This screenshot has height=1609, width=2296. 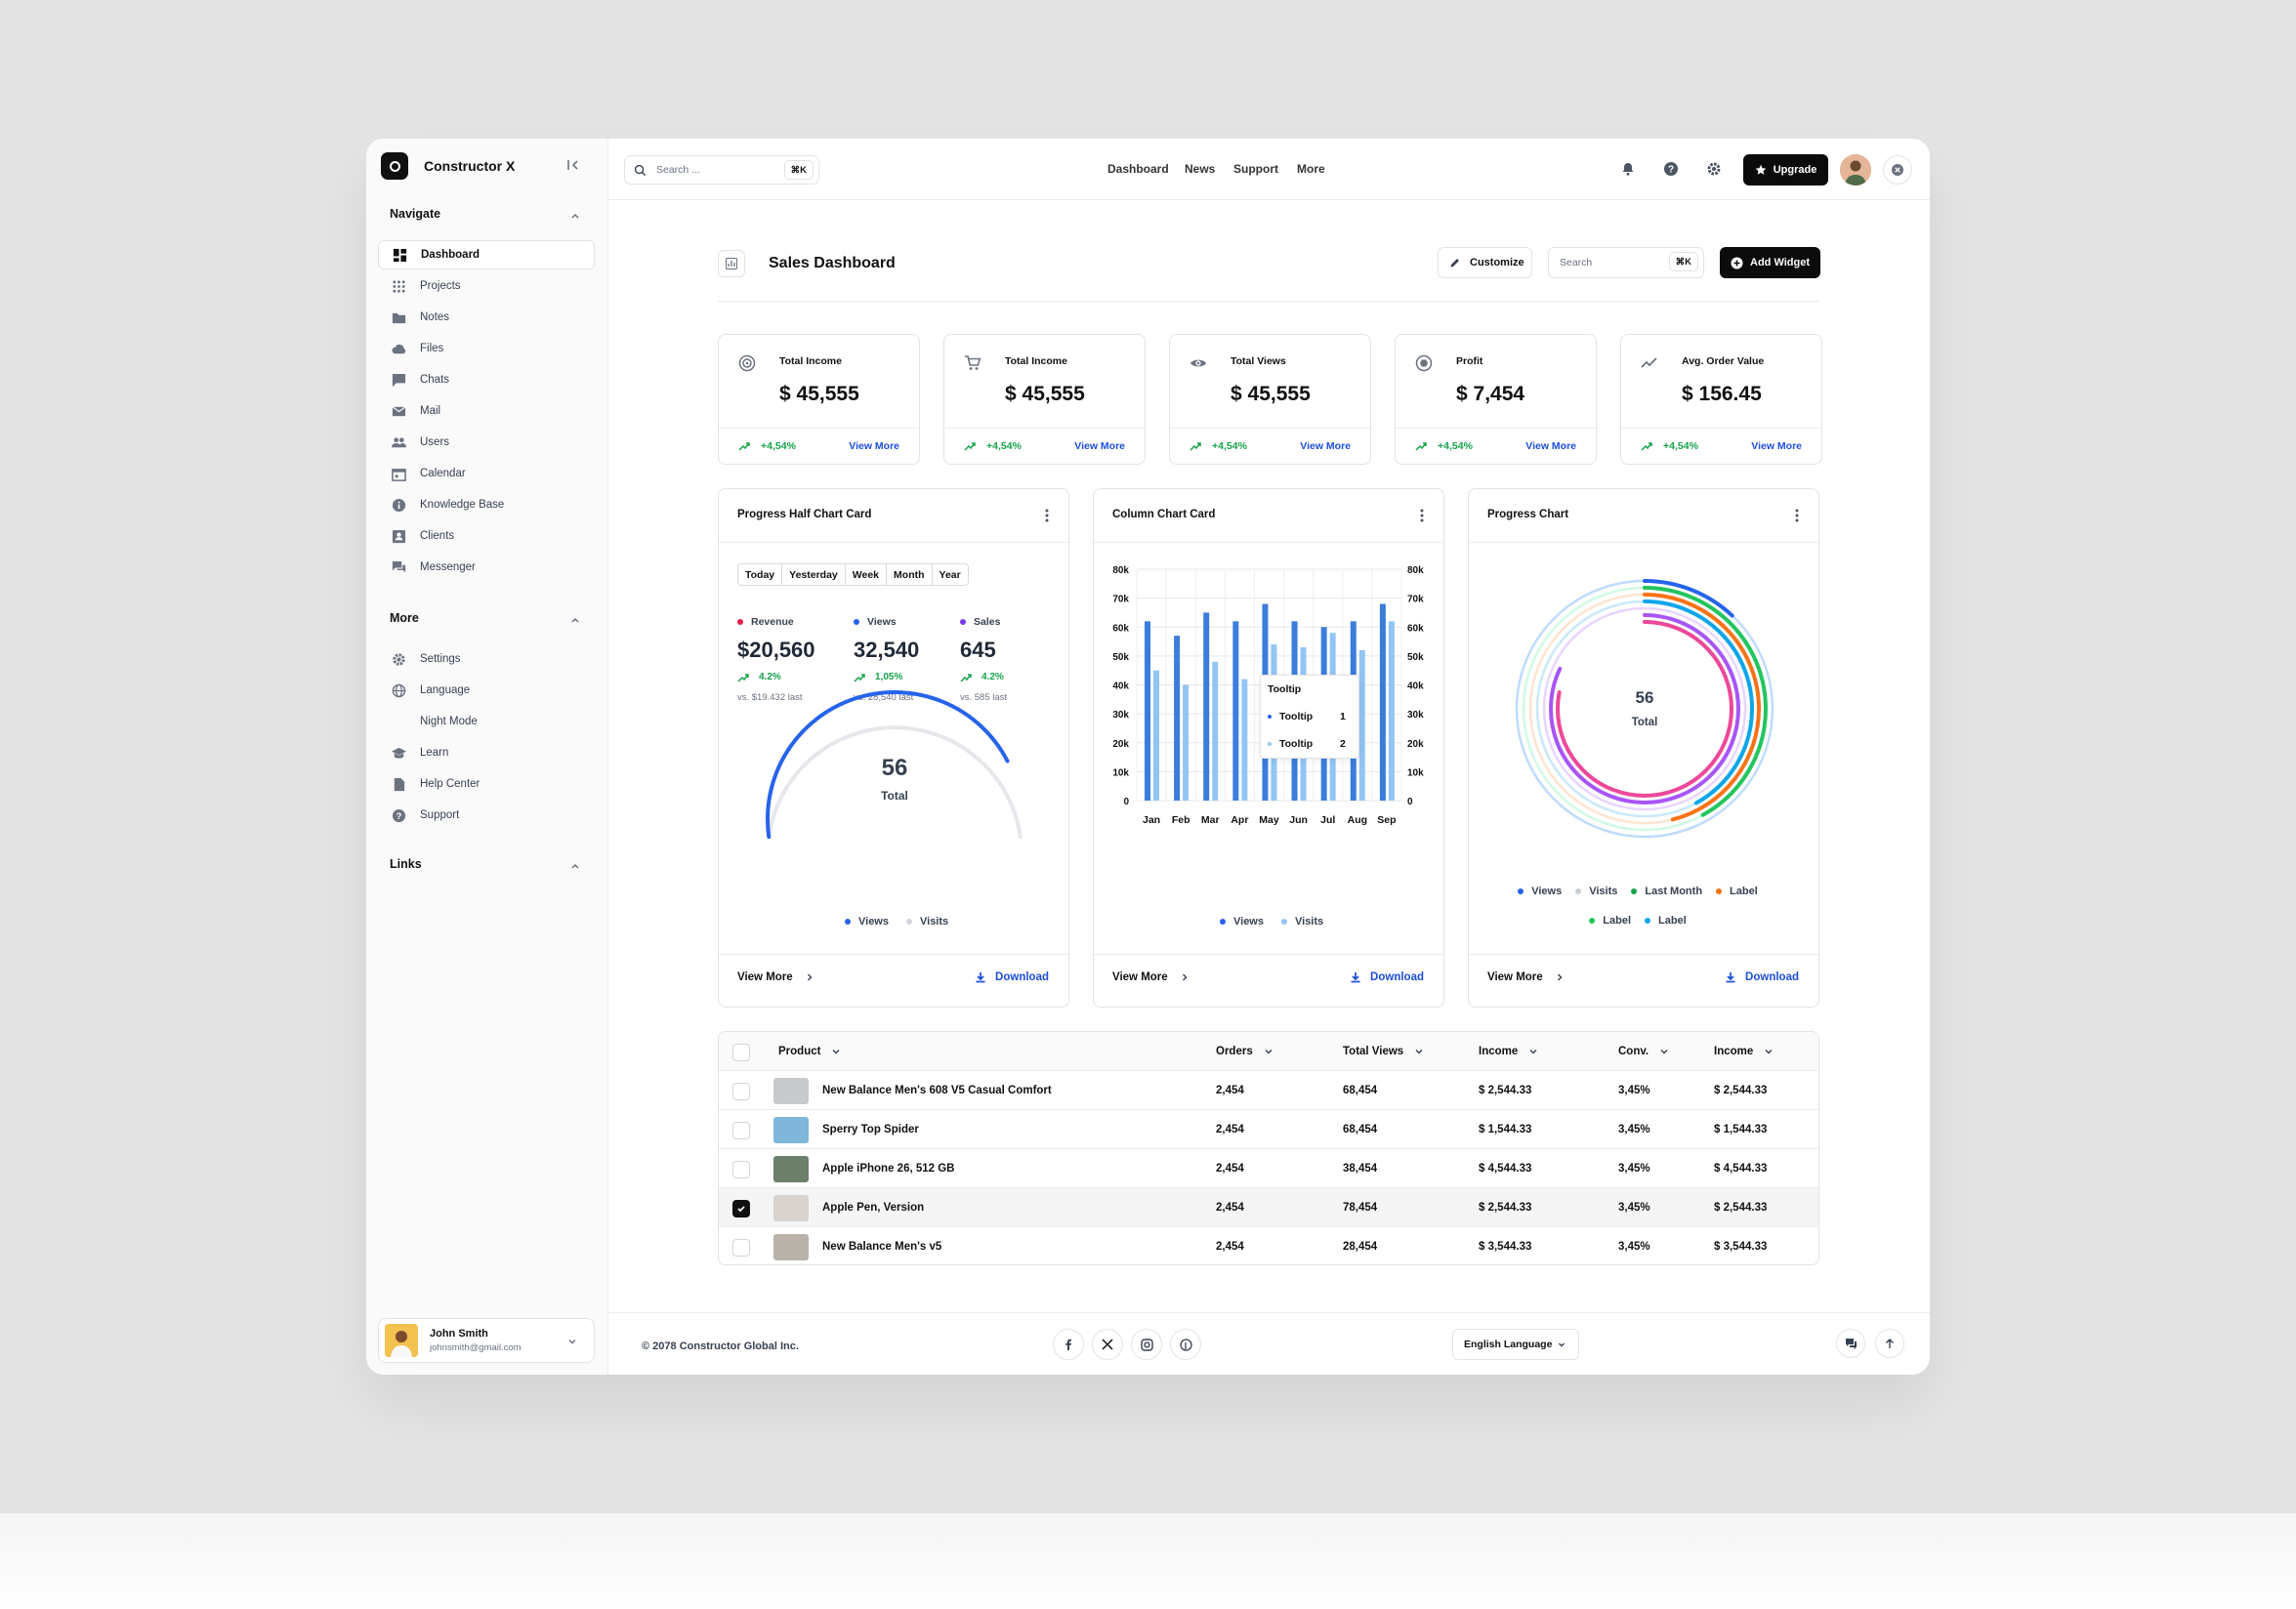 I want to click on legend-label: Visits, so click(x=934, y=922).